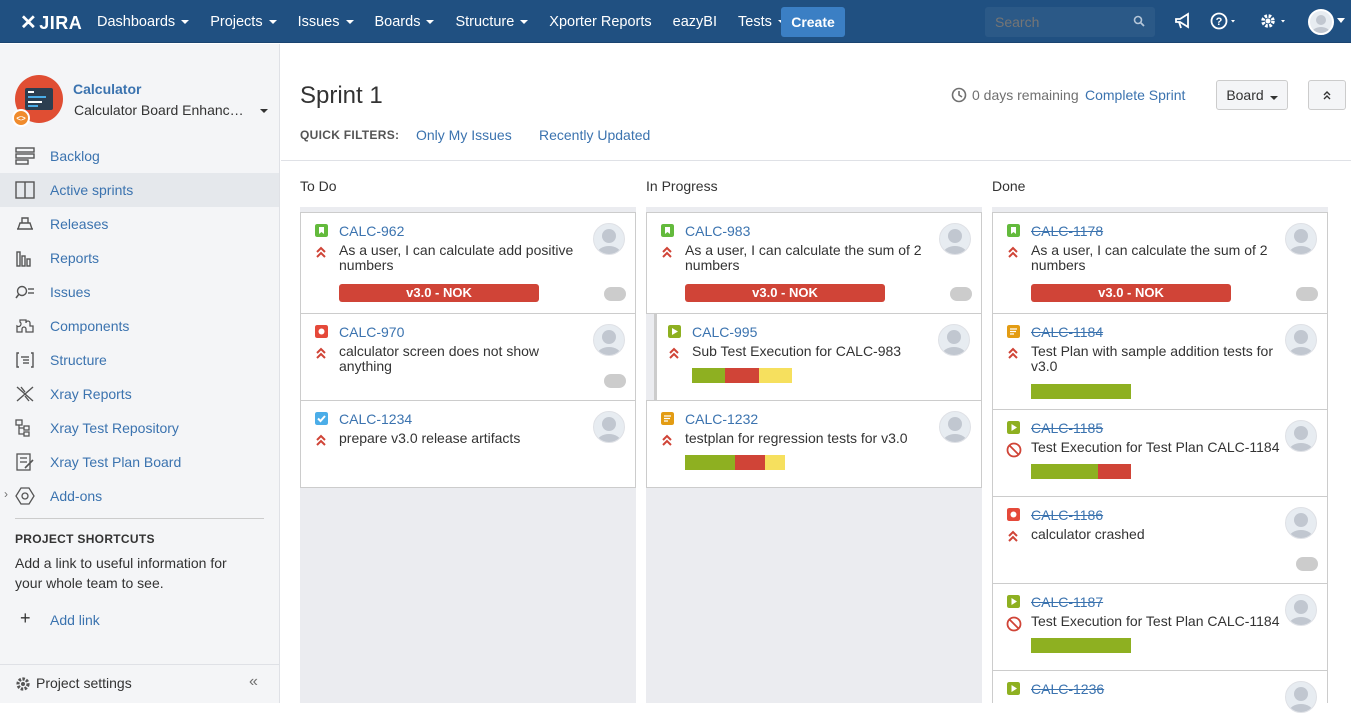 The width and height of the screenshot is (1351, 713). What do you see at coordinates (75, 156) in the screenshot?
I see `sidebar-item-label: Backlog` at bounding box center [75, 156].